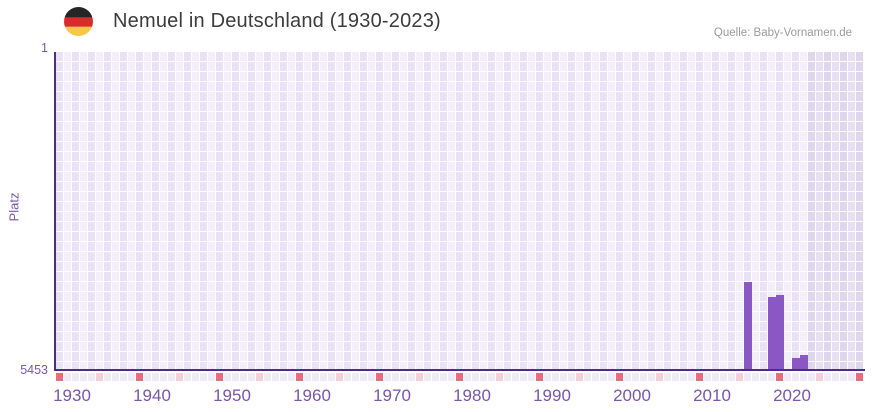  I want to click on bar-2019, so click(772, 333).